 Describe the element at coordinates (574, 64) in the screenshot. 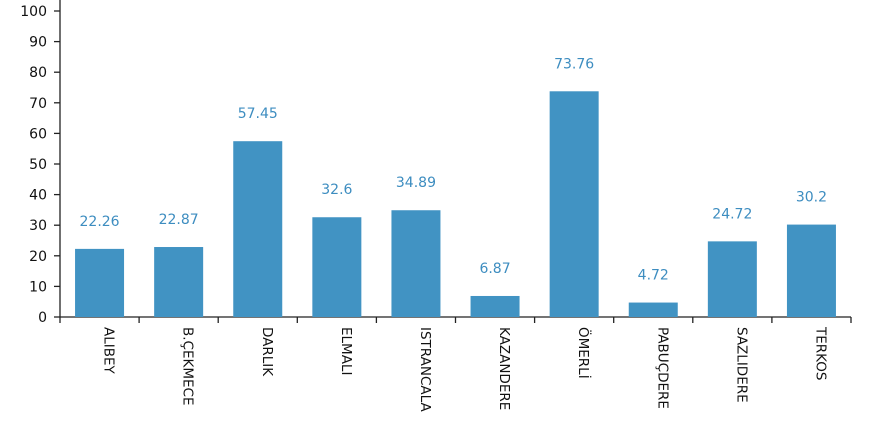

I see `data-label: 73.76` at that location.